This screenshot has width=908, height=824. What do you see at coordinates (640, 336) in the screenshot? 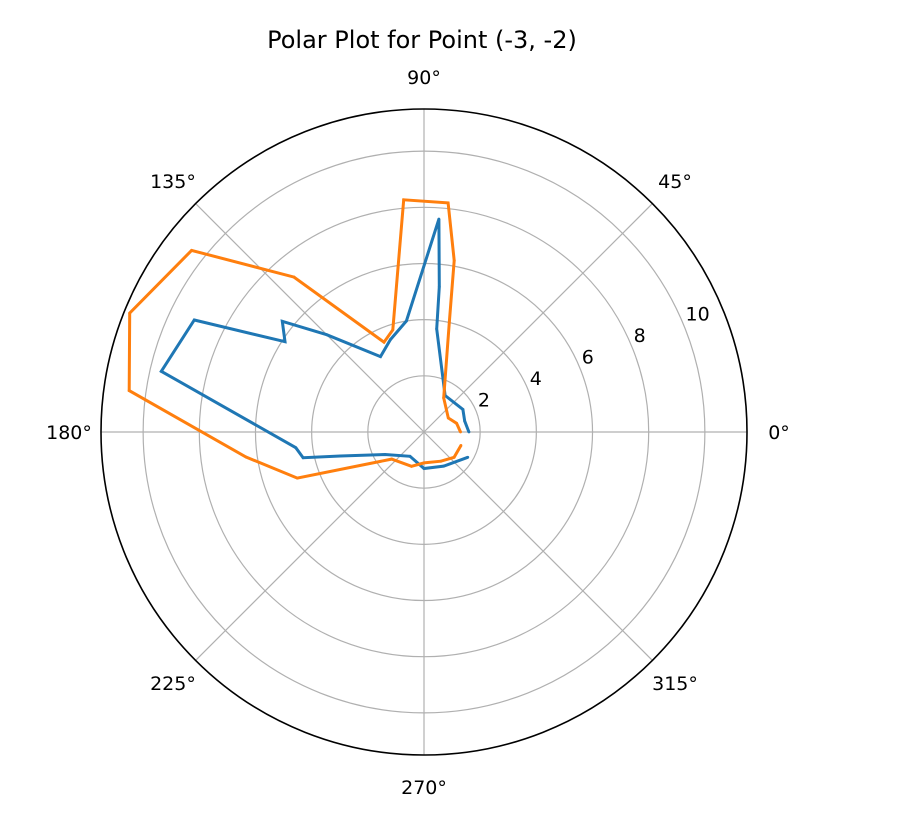
I see `r-tick-label-3: 8` at bounding box center [640, 336].